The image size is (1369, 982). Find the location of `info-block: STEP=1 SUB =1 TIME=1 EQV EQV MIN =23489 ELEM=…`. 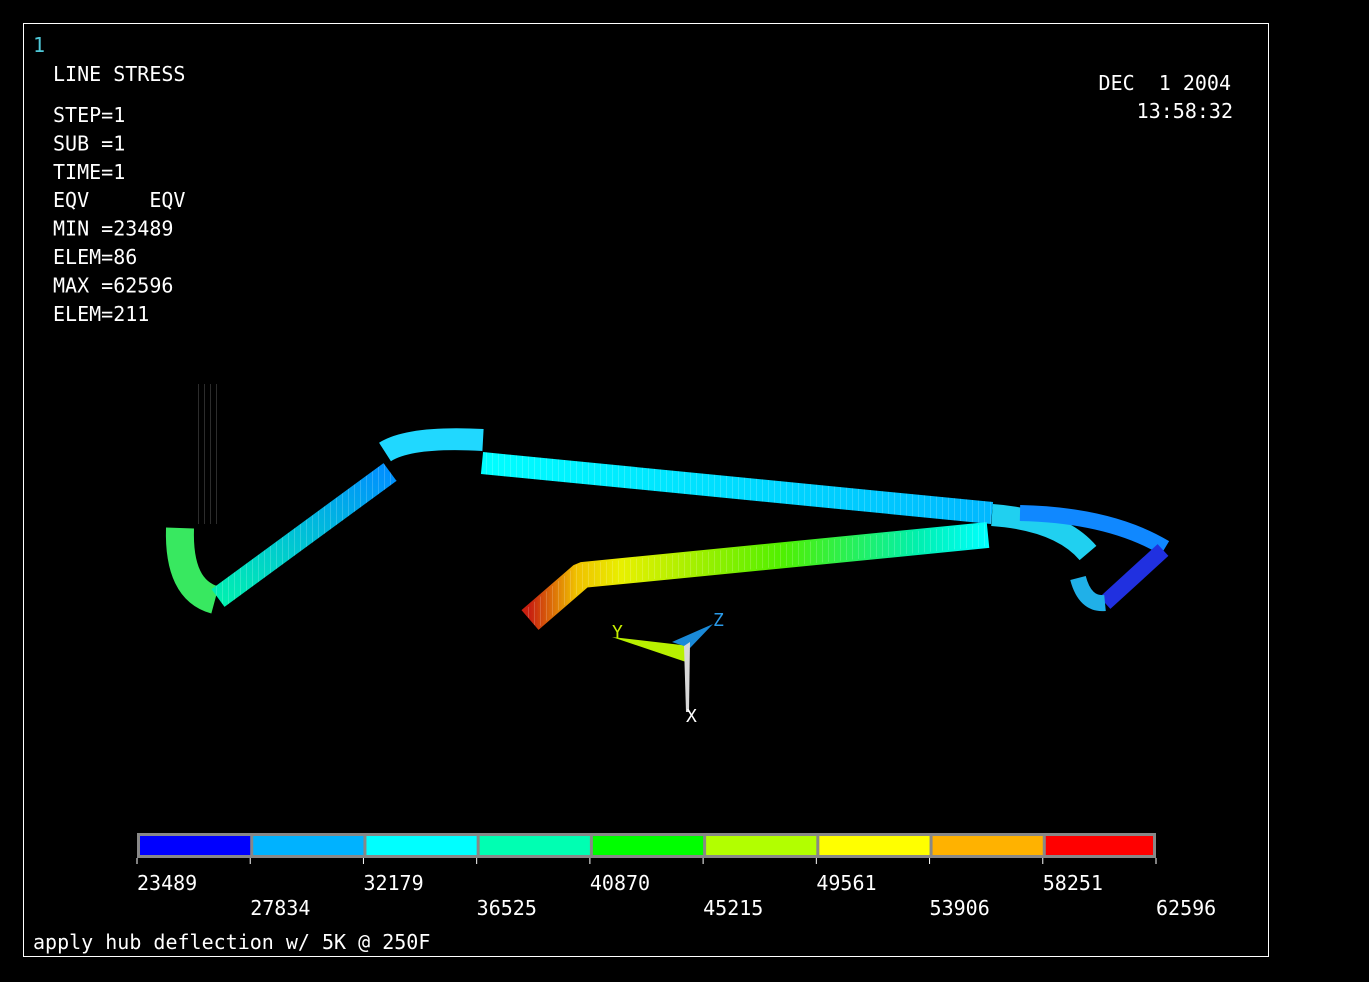

info-block: STEP=1 SUB =1 TIME=1 EQV EQV MIN =23489 ELEM=… is located at coordinates (119, 214).